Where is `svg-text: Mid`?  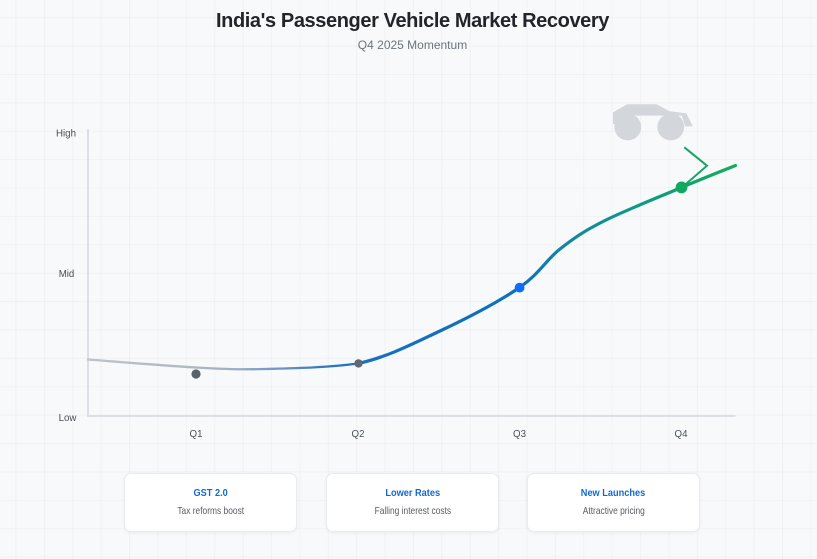
svg-text: Mid is located at coordinates (67, 274).